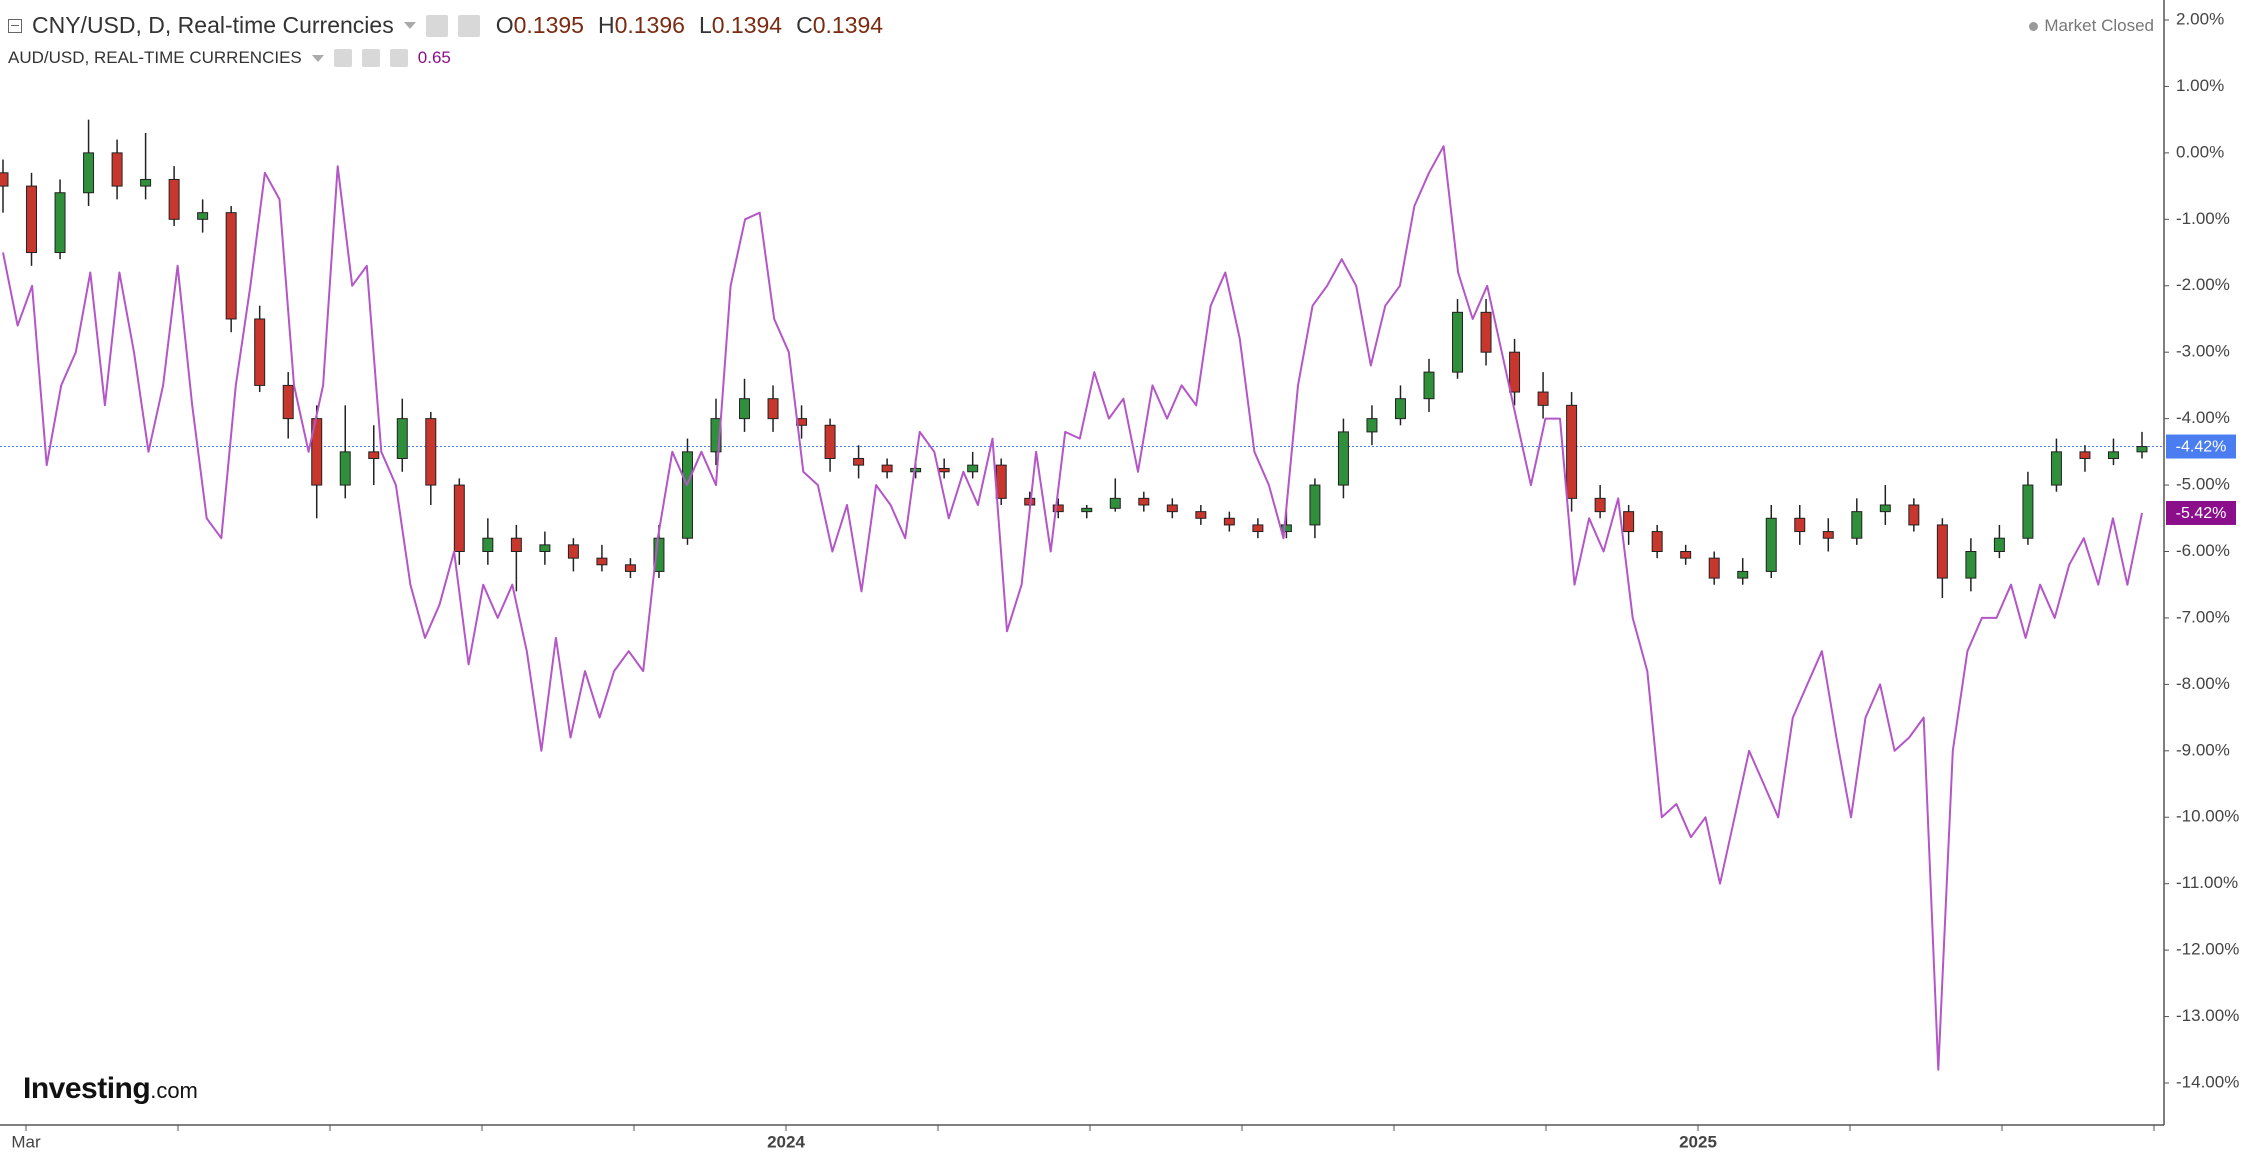 This screenshot has width=2244, height=1154. Describe the element at coordinates (2203, 484) in the screenshot. I see `y-tick-label: -5.00%` at that location.